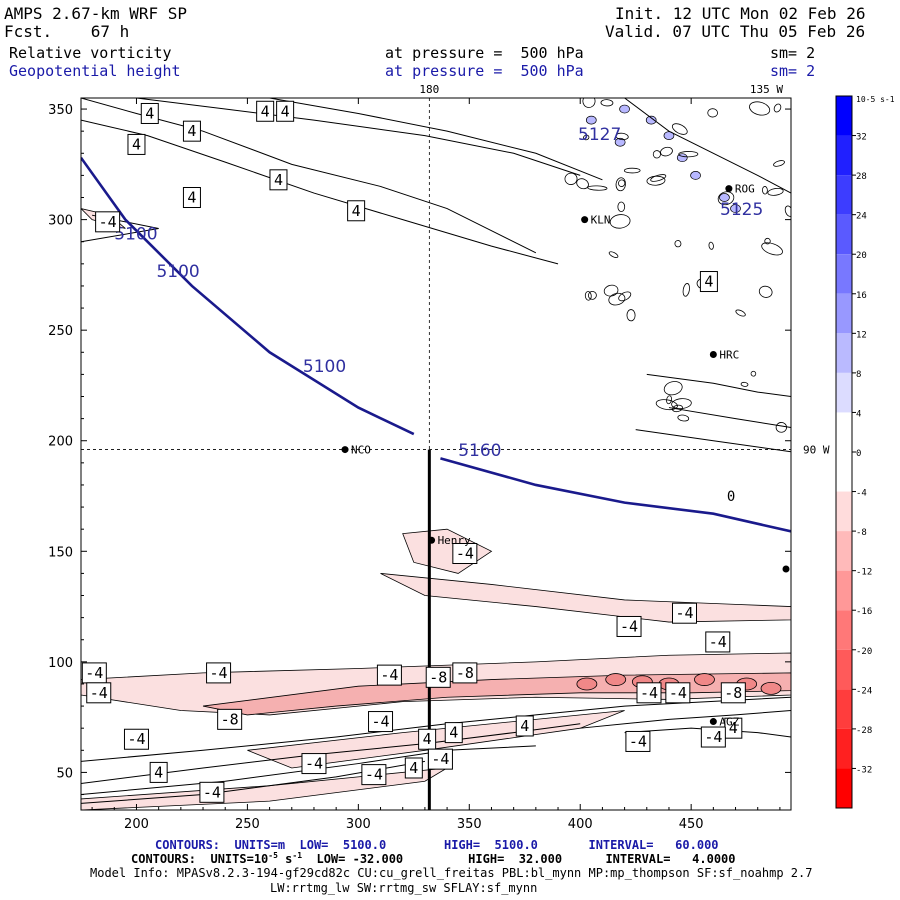 Image resolution: width=900 pixels, height=900 pixels. What do you see at coordinates (60, 442) in the screenshot?
I see `y-tick-label: 200` at bounding box center [60, 442].